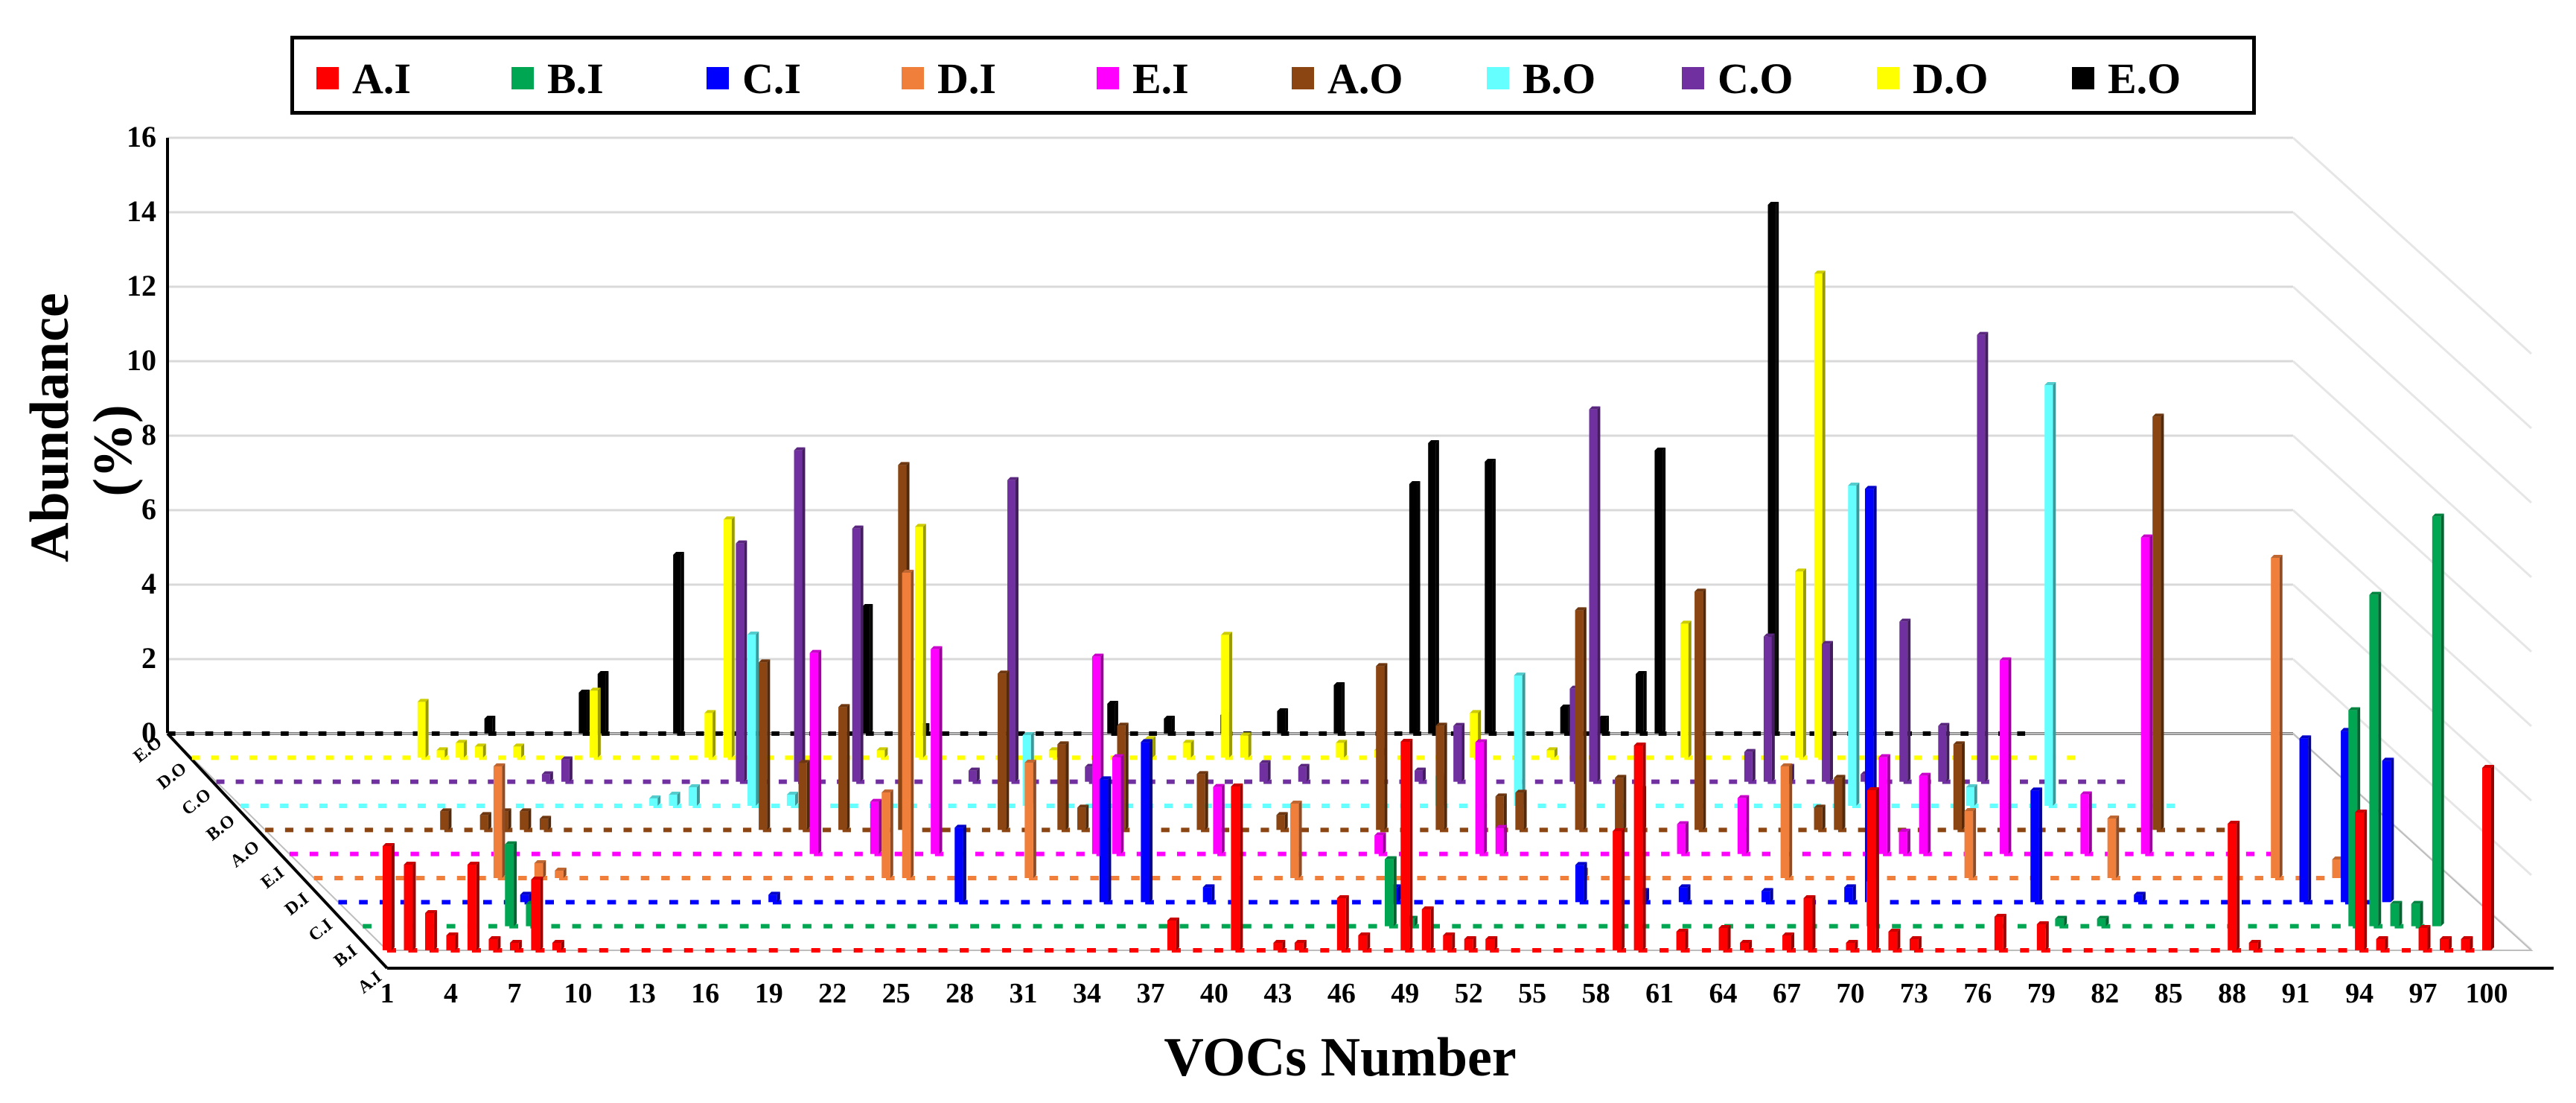 The width and height of the screenshot is (2576, 1103). Describe the element at coordinates (2486, 993) in the screenshot. I see `x-tick-label: 100` at that location.